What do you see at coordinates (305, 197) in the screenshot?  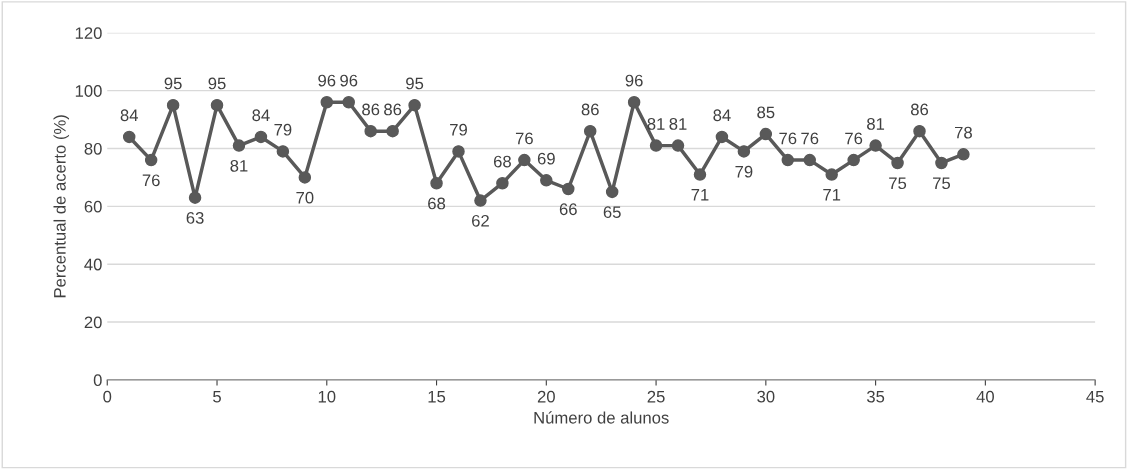 I see `data-label: 70` at bounding box center [305, 197].